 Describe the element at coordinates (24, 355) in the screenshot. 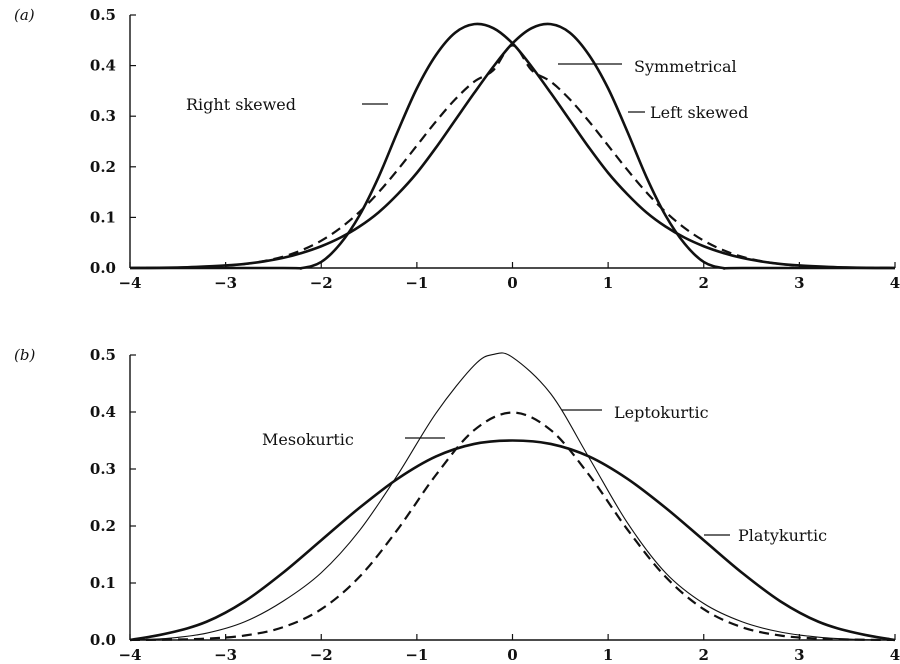

I see `panel-label-b: (b)` at that location.